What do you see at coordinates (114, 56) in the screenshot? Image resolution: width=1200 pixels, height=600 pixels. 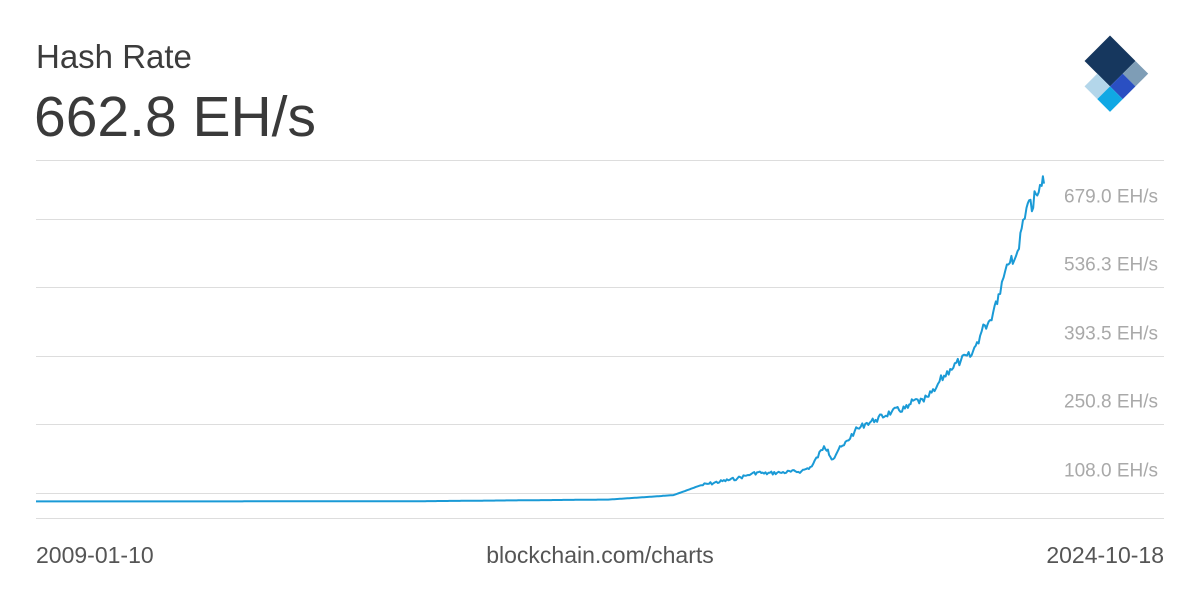 I see `chart-title: Hash Rate` at bounding box center [114, 56].